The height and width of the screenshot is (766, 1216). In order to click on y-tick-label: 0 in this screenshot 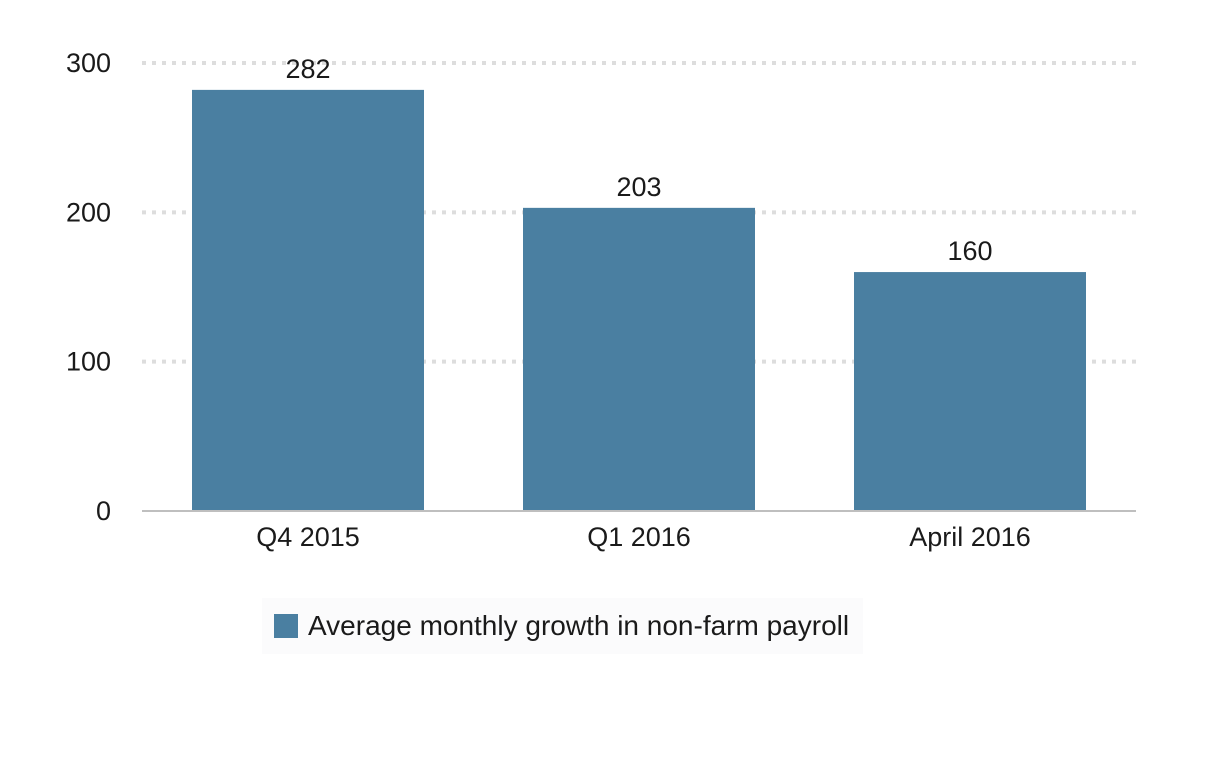, I will do `click(103, 511)`.